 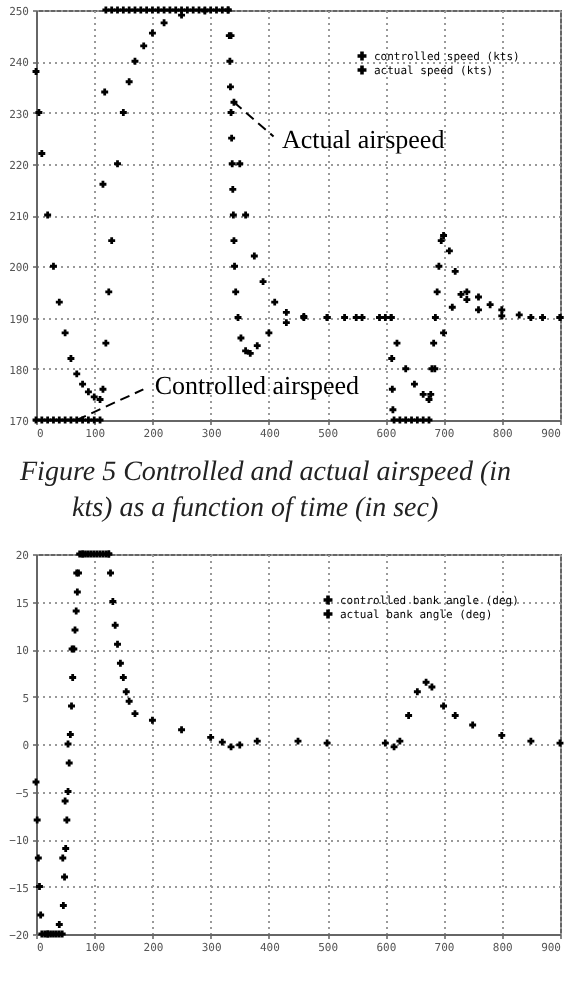 I want to click on caption: Figure 5 Controlled and actual airspeed (in kts) as a function of time (in sec), so click(x=265, y=492).